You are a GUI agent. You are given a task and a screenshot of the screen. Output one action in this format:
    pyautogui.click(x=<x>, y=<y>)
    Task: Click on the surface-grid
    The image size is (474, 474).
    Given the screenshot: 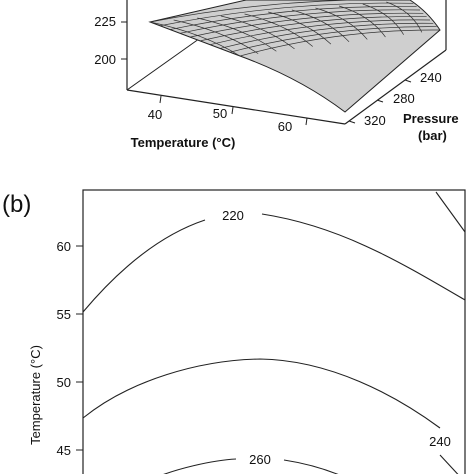 What is the action you would take?
    pyautogui.click(x=295, y=28)
    